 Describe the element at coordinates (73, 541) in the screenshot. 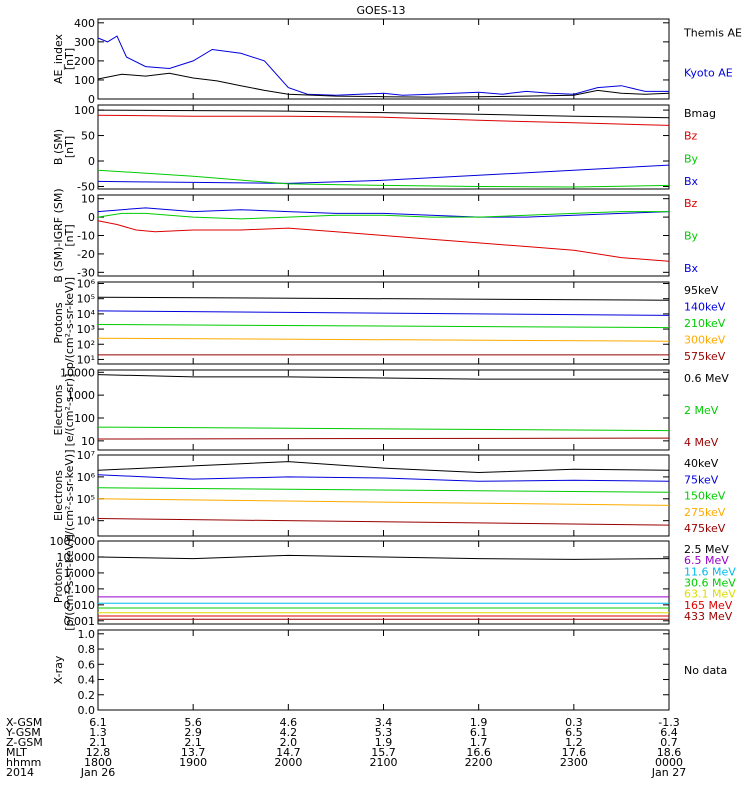

I see `y-tick-label: 100.000` at that location.